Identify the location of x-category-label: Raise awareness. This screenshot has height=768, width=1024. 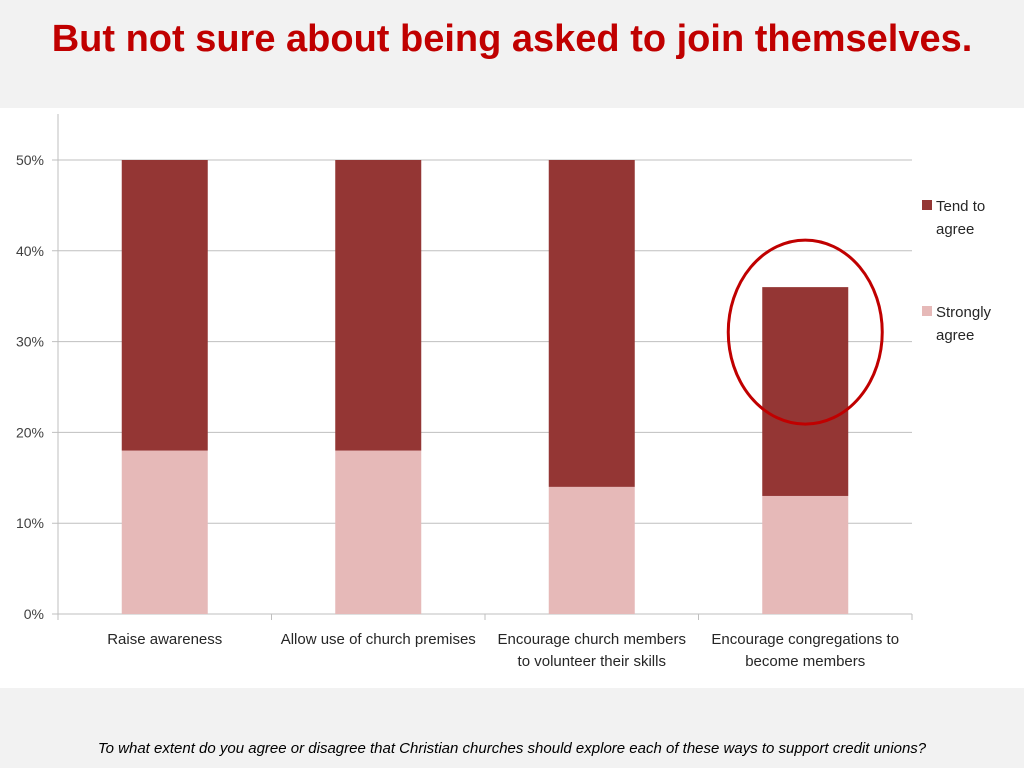
(164, 639).